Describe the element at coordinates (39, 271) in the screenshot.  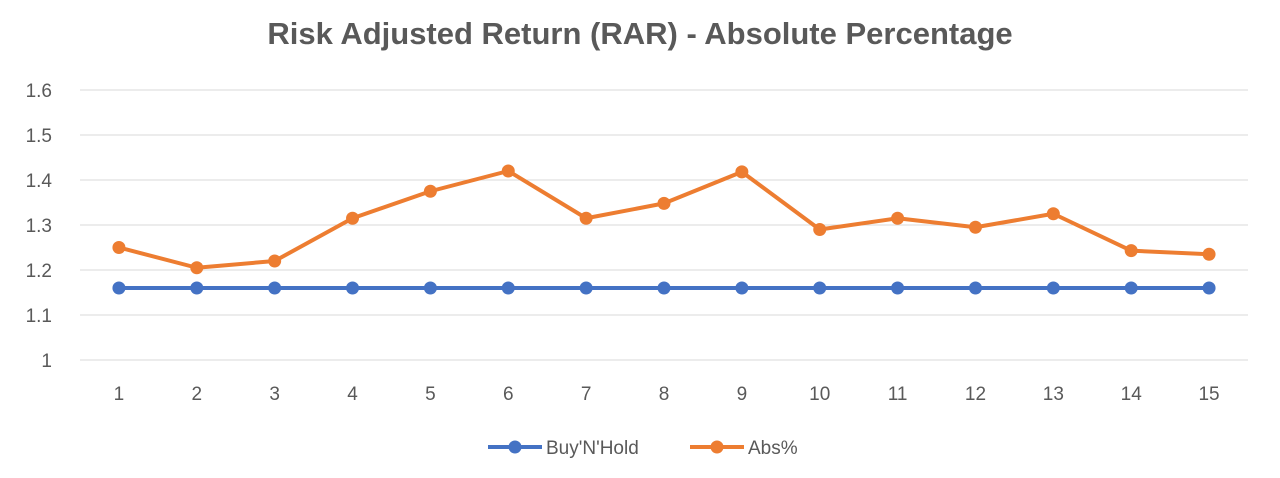
I see `y-tick-label: 1.2` at that location.